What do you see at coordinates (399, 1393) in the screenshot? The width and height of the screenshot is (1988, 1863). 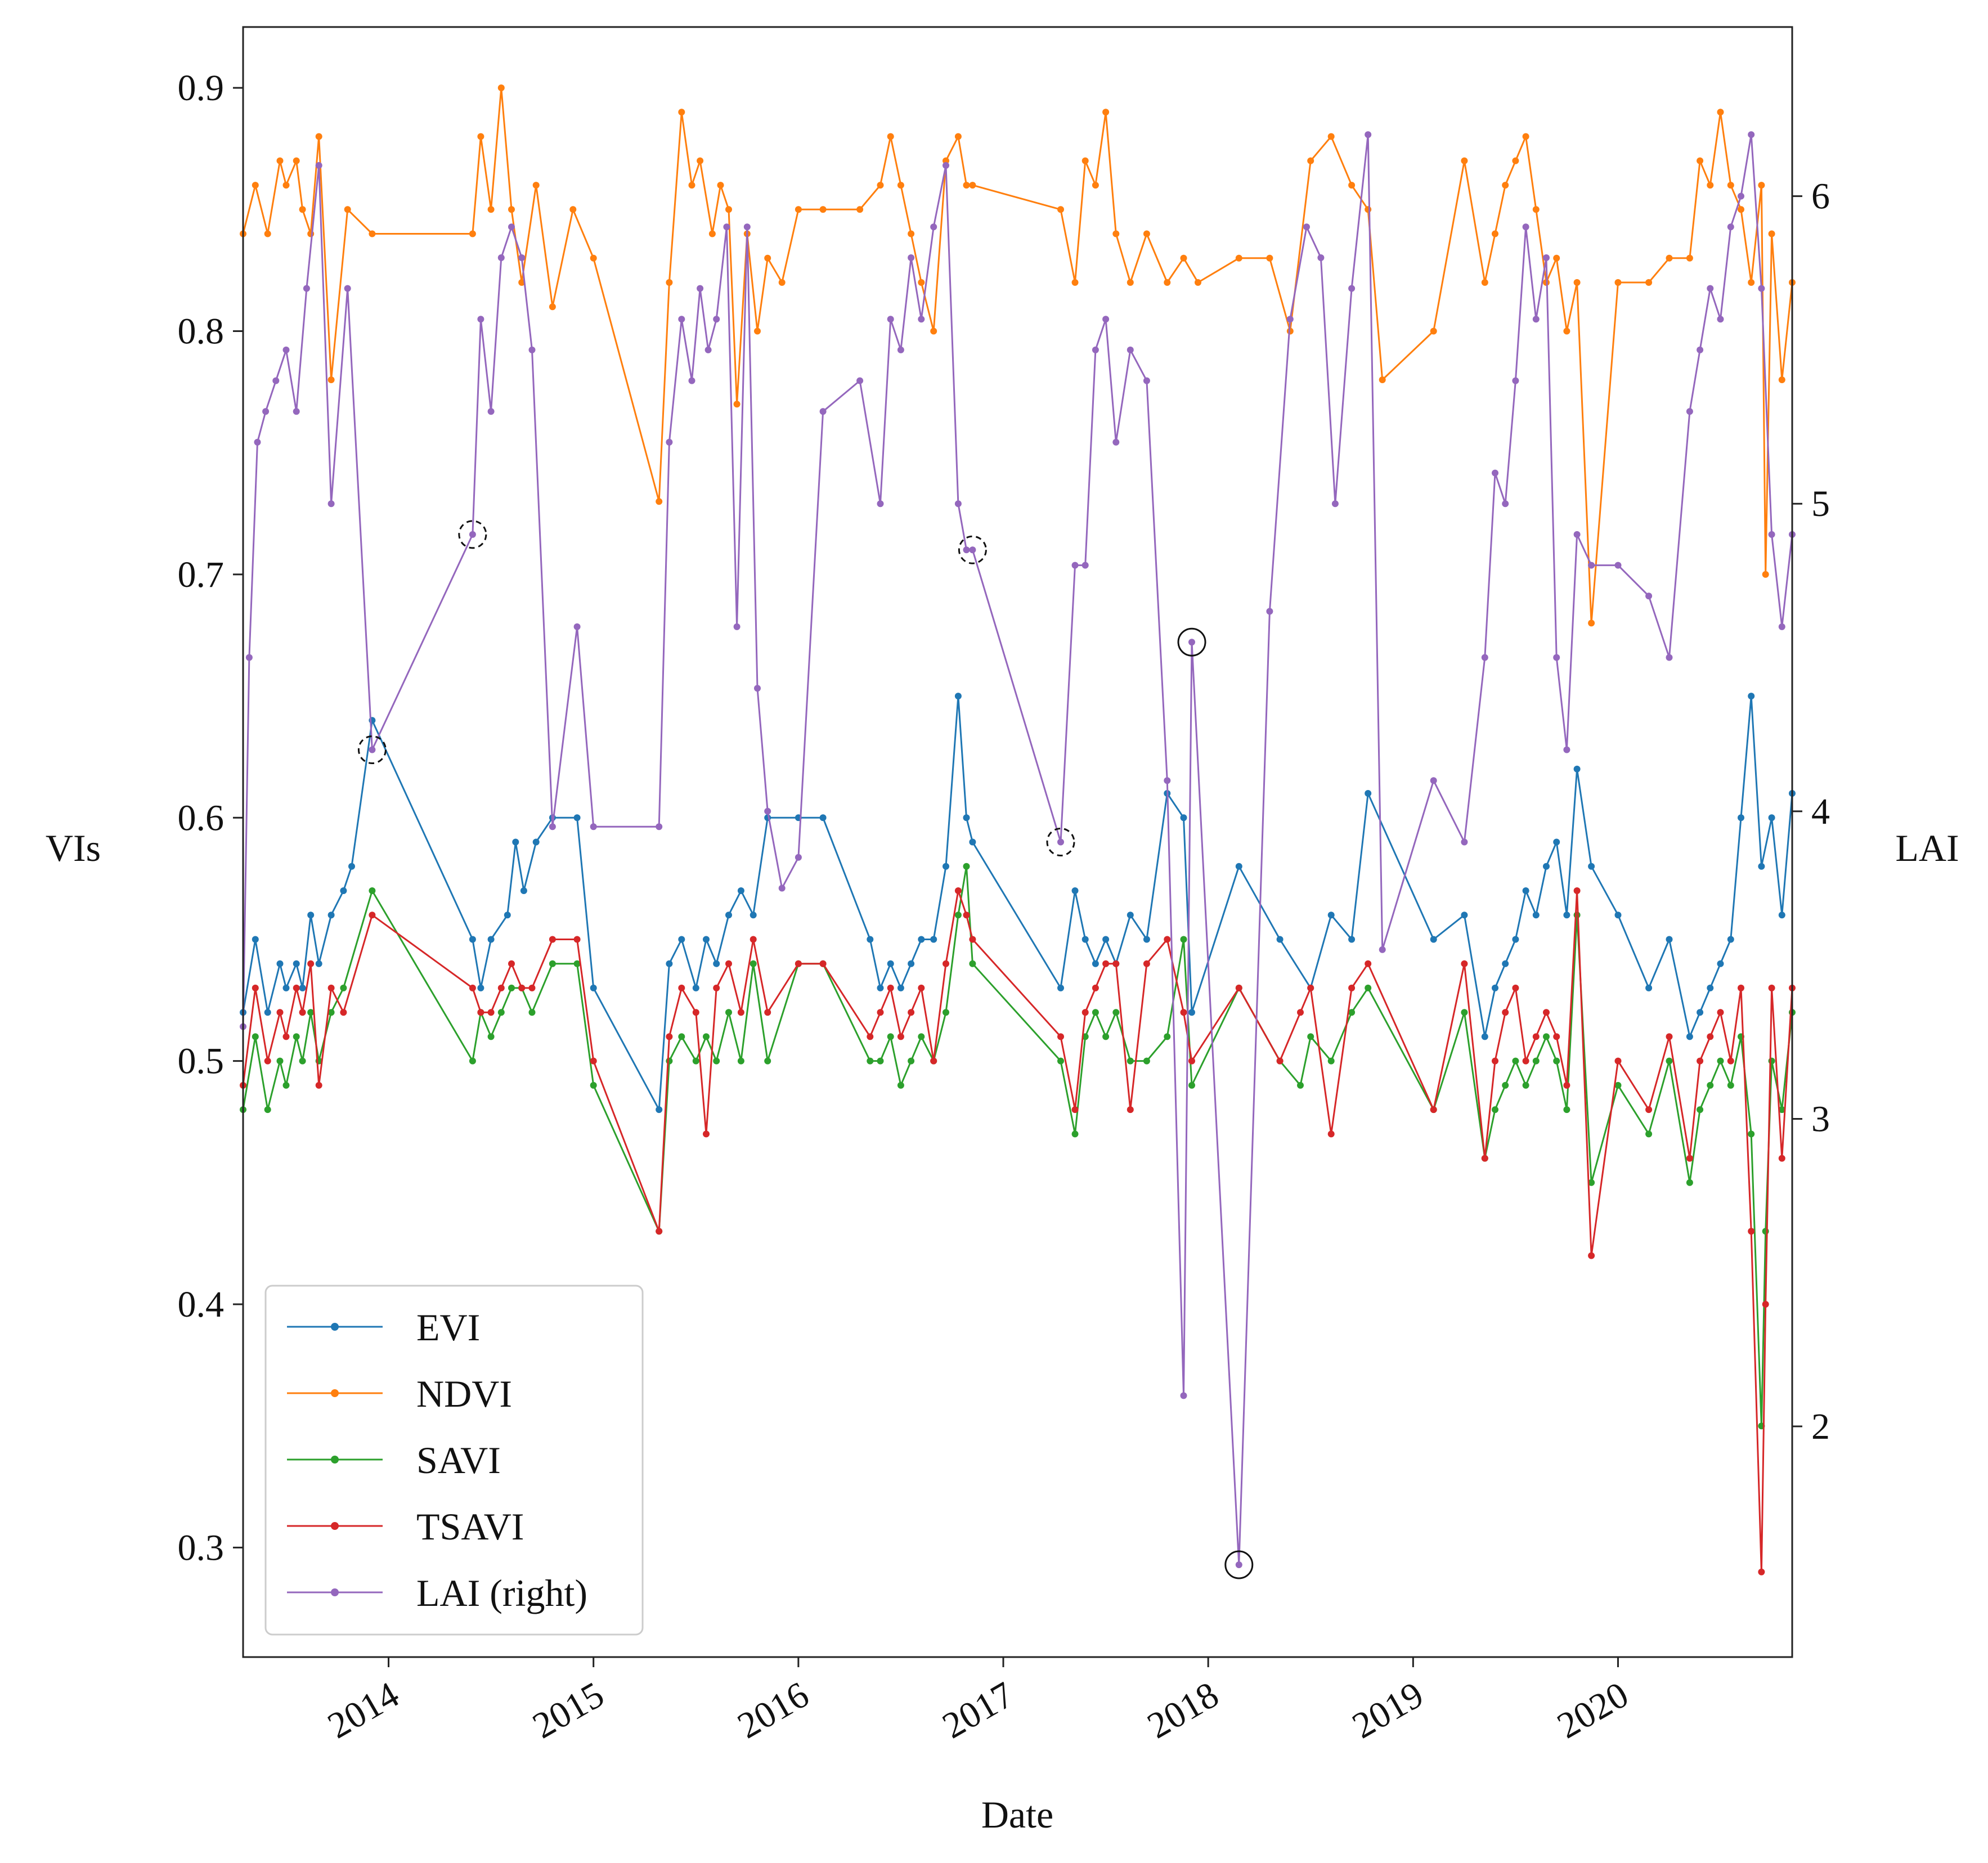 I see `legend-item-ndvi: NDVI` at bounding box center [399, 1393].